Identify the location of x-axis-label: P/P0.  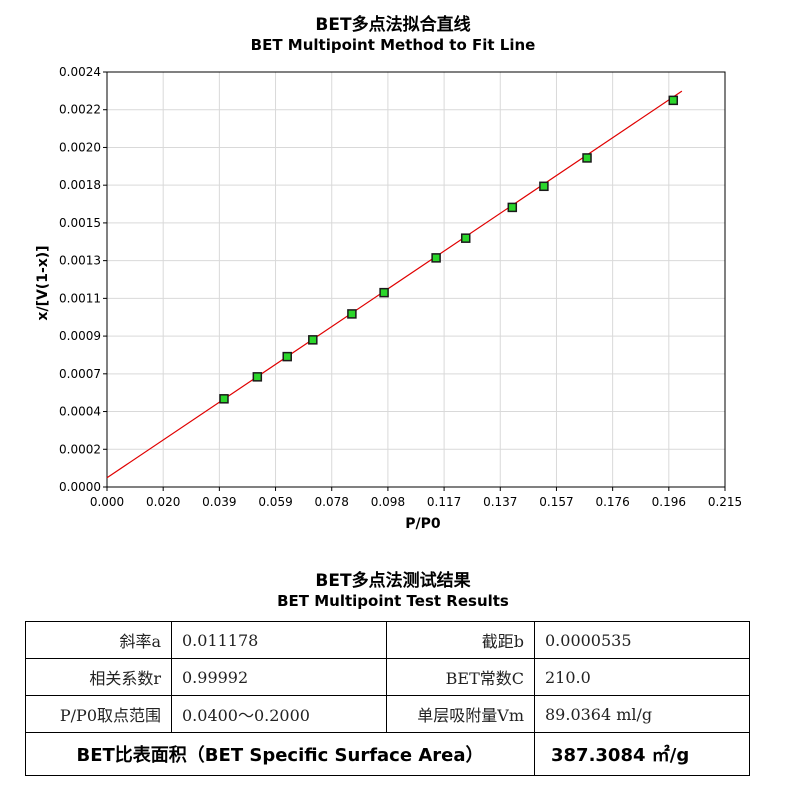
(423, 524).